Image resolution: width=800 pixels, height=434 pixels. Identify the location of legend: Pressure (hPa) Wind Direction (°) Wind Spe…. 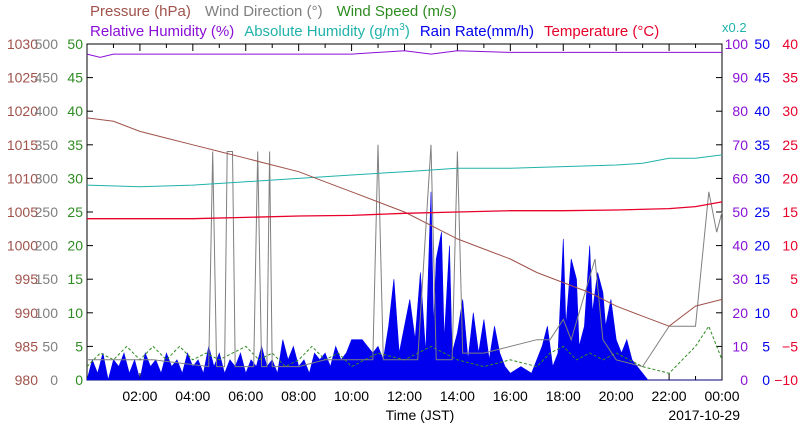
(374, 21).